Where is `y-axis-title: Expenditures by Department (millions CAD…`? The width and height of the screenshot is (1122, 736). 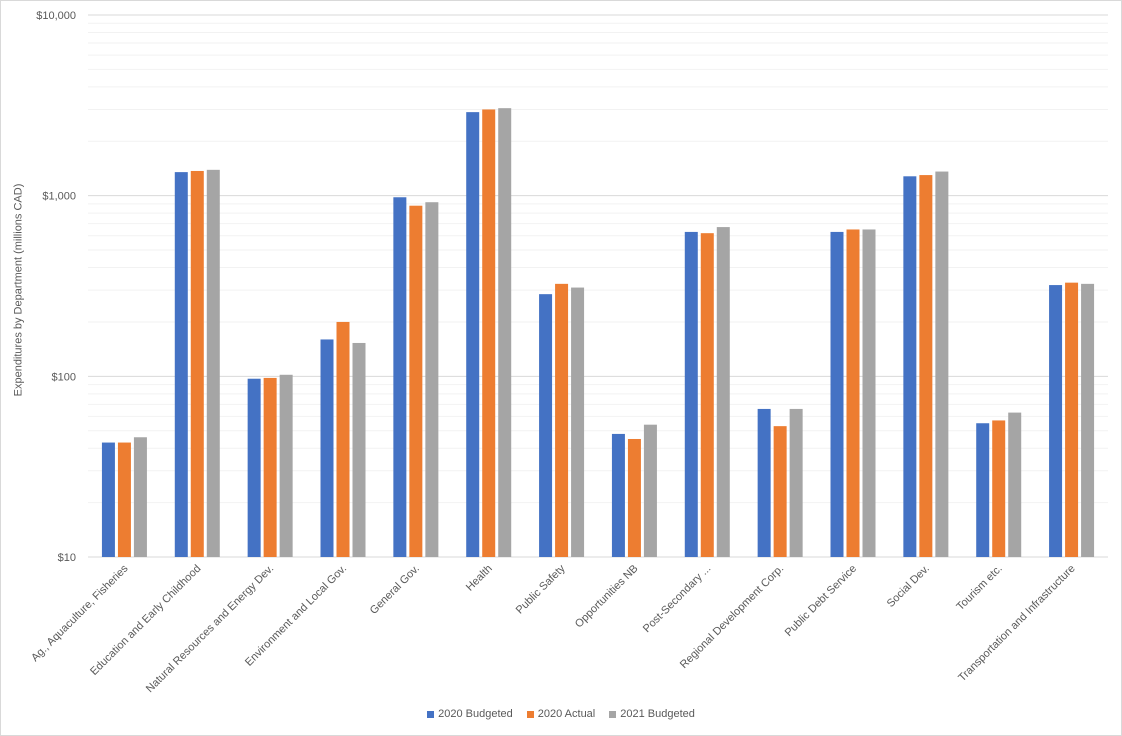
y-axis-title: Expenditures by Department (millions CAD… is located at coordinates (18, 290).